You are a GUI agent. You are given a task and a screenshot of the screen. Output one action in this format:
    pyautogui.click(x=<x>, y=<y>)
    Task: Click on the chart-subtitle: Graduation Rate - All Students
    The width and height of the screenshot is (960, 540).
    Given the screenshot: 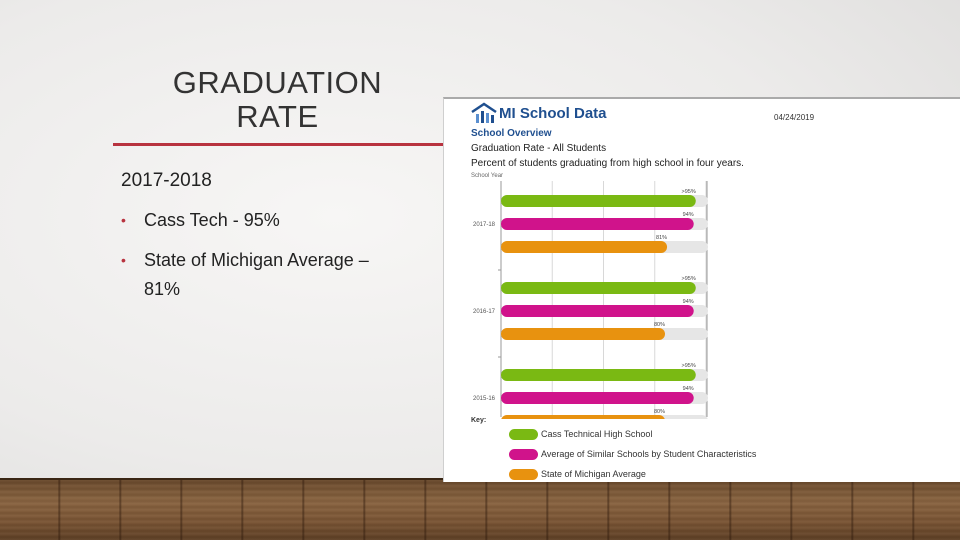 What is the action you would take?
    pyautogui.click(x=539, y=148)
    